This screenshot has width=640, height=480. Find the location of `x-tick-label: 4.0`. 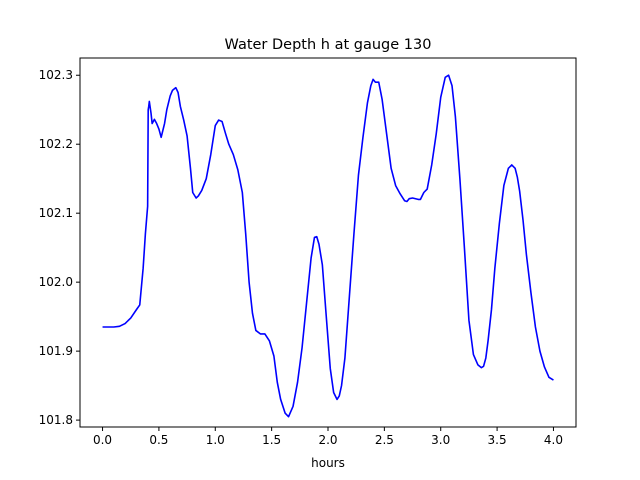

x-tick-label: 4.0 is located at coordinates (553, 440).